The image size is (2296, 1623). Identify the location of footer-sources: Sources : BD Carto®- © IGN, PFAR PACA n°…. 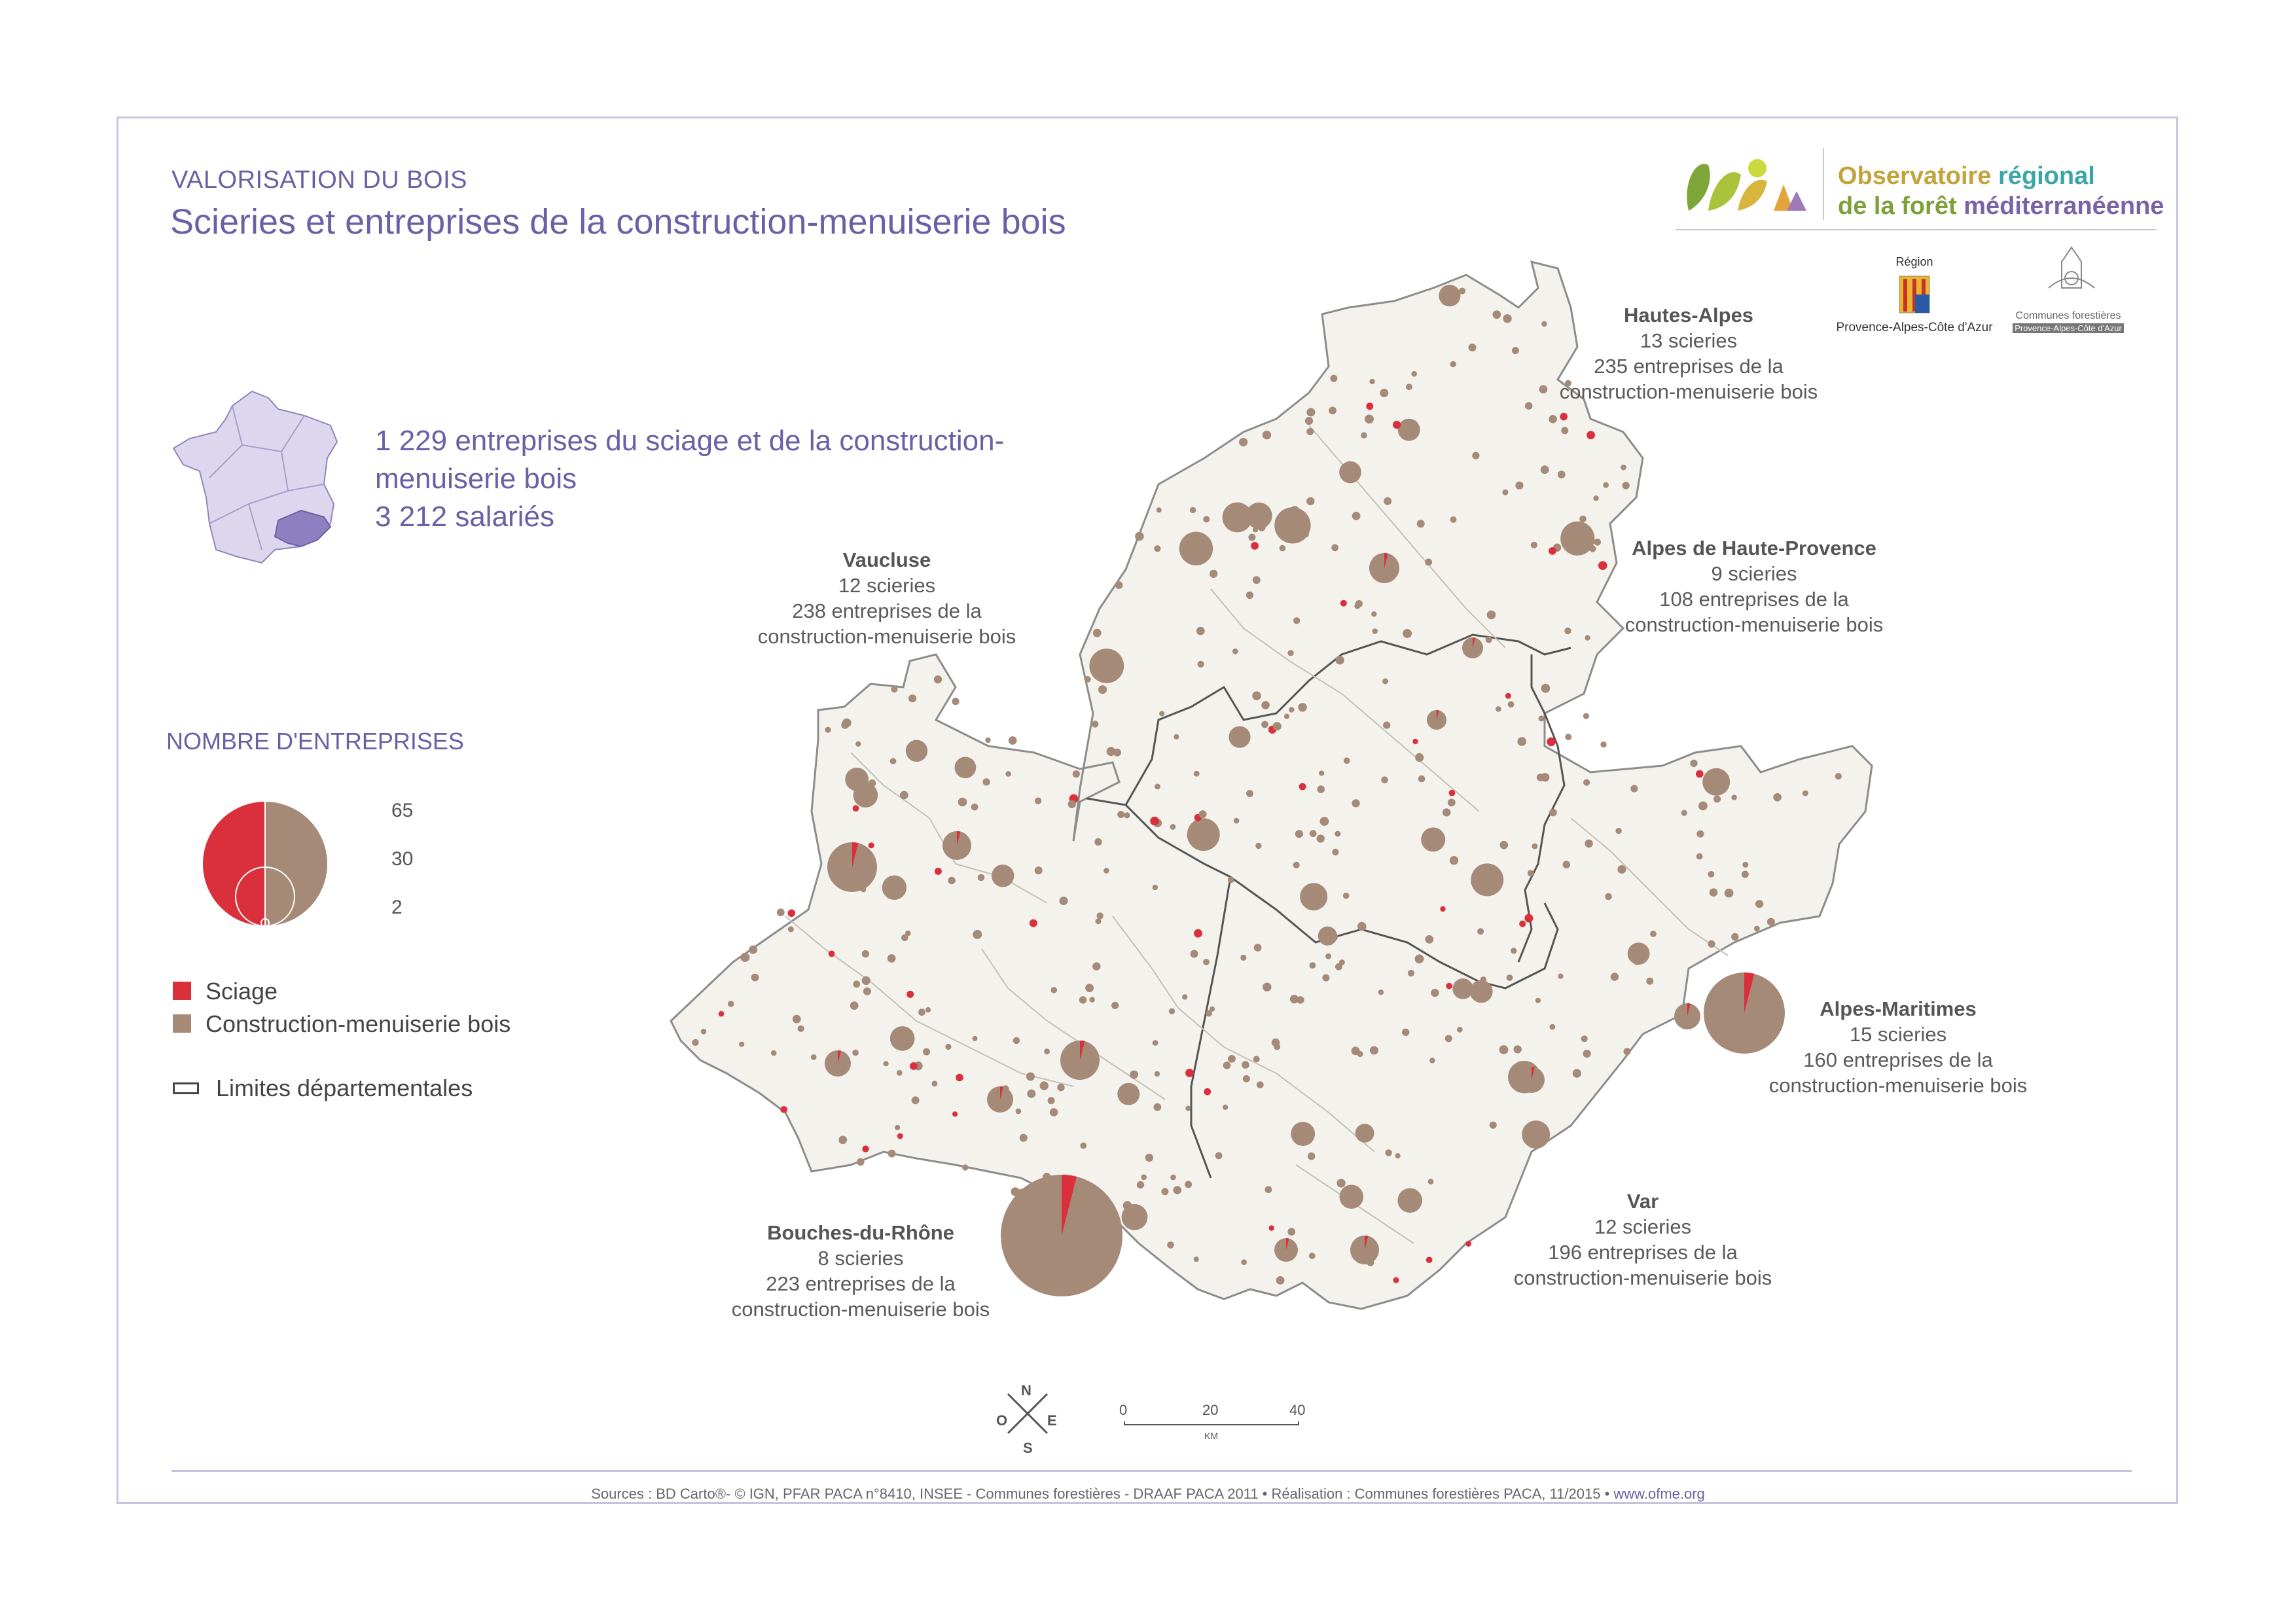
(1100, 1494).